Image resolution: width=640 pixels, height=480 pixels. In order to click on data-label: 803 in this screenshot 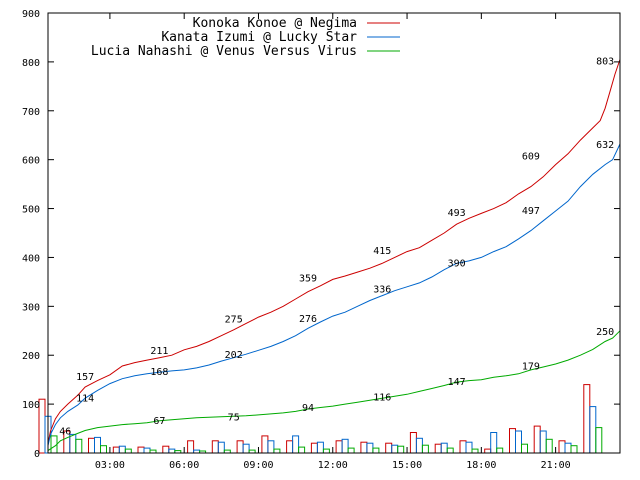, I will do `click(605, 61)`.